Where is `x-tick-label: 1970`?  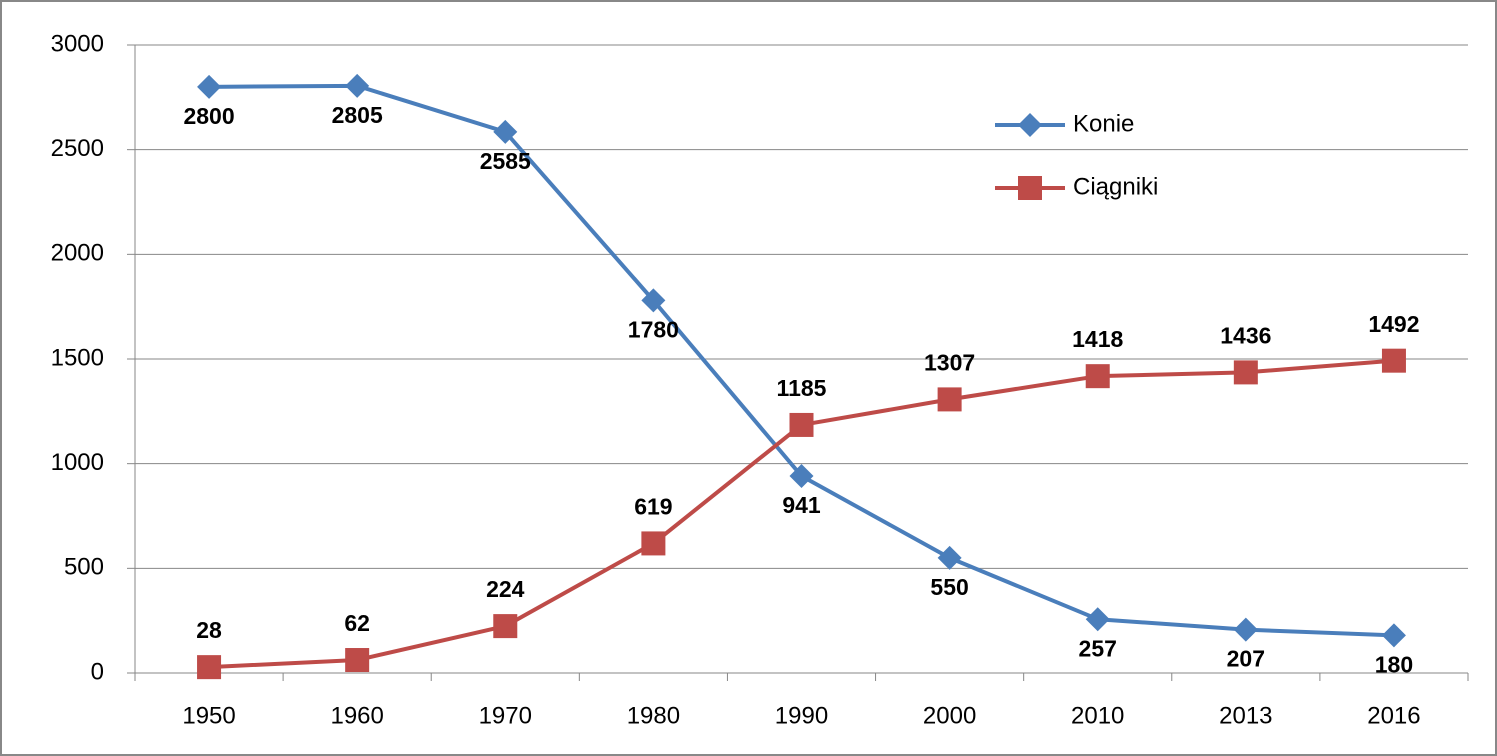 x-tick-label: 1970 is located at coordinates (505, 715).